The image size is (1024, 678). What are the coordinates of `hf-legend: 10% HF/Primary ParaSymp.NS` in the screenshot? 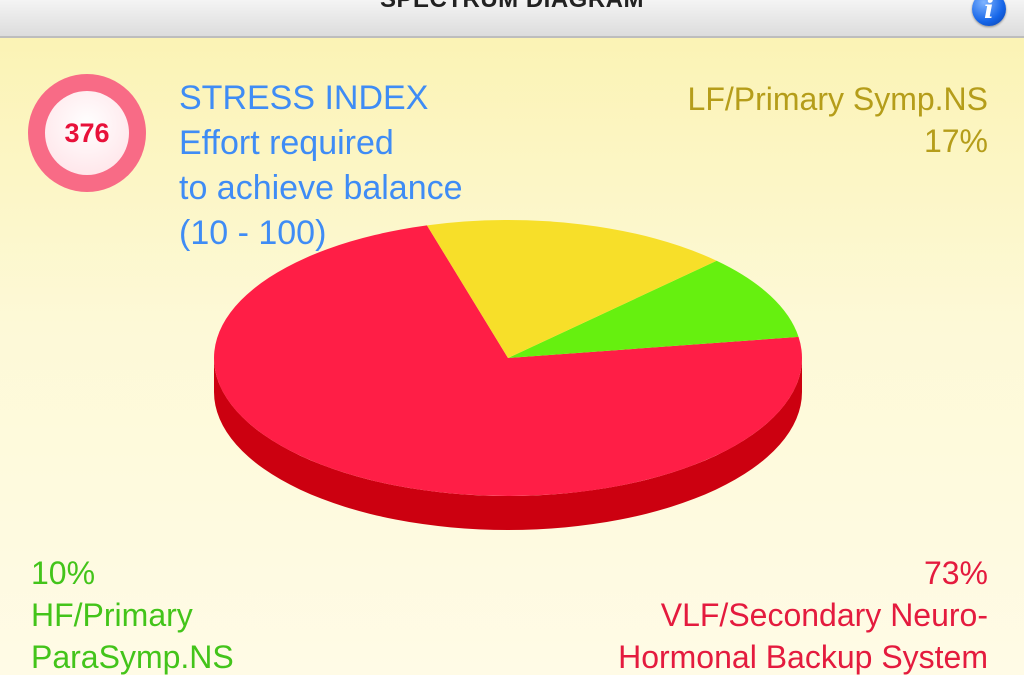 It's located at (132, 615).